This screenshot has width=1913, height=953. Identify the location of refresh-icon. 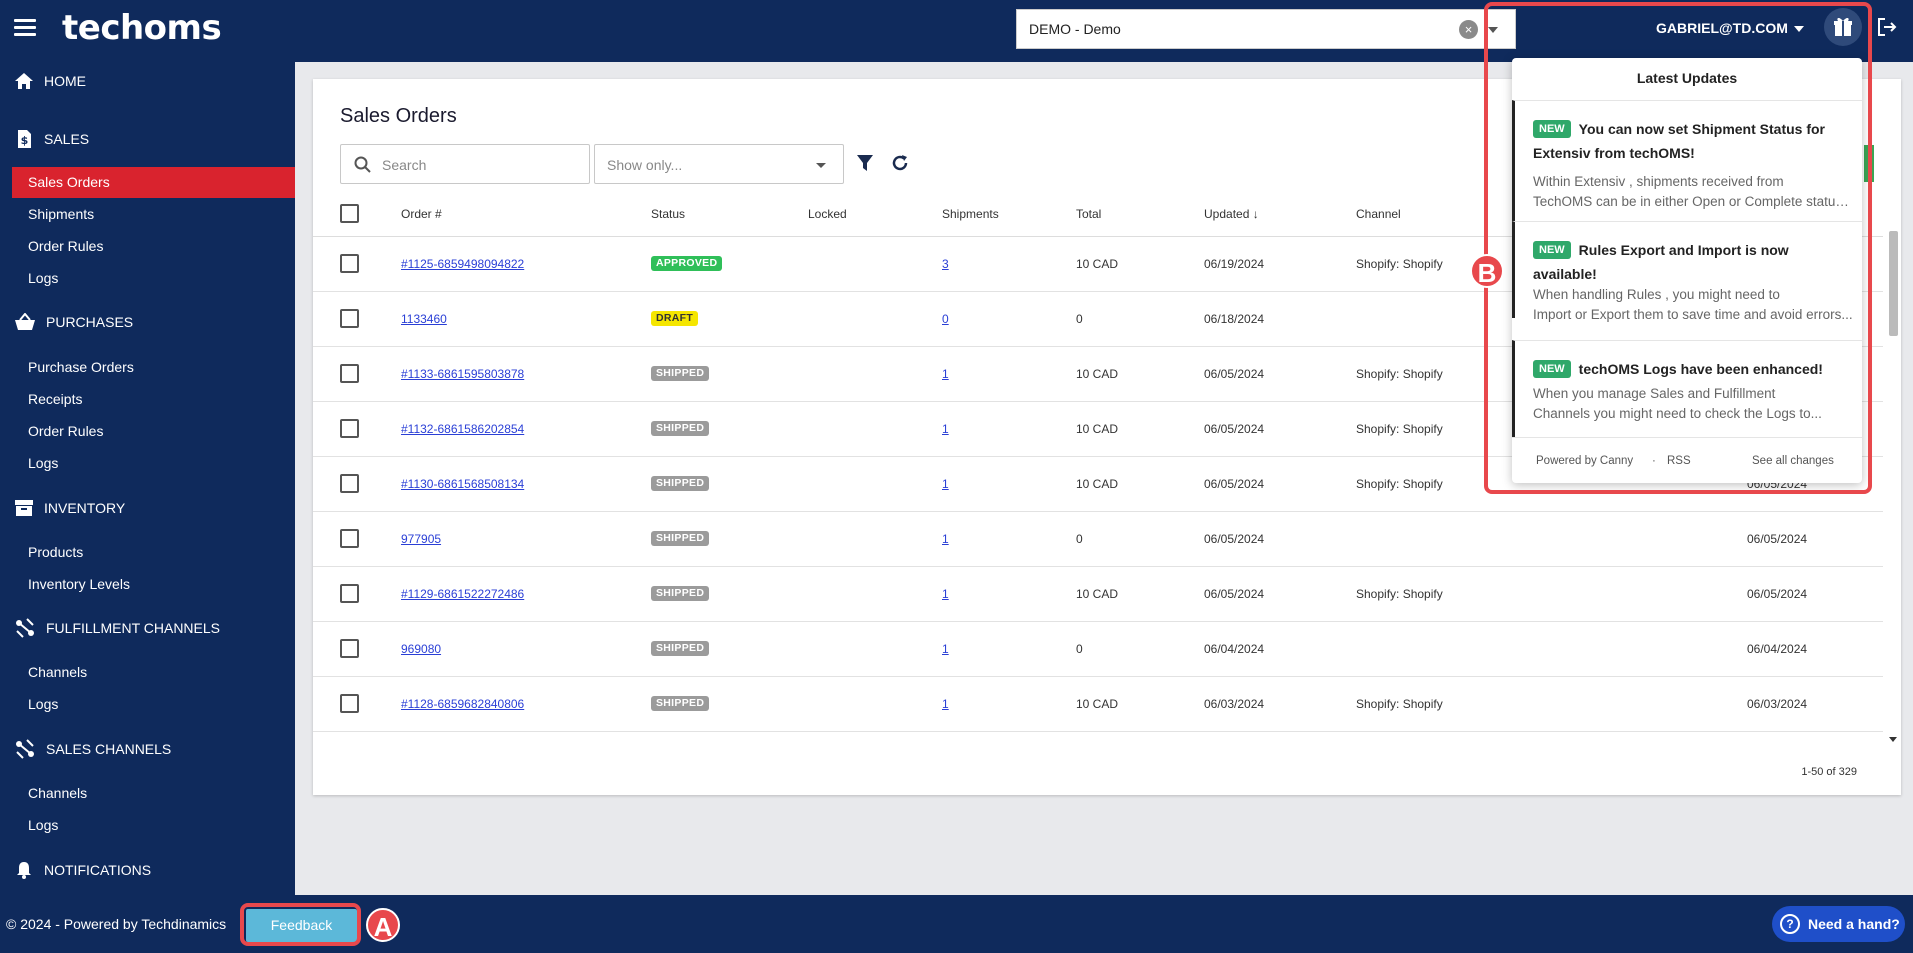
(900, 165).